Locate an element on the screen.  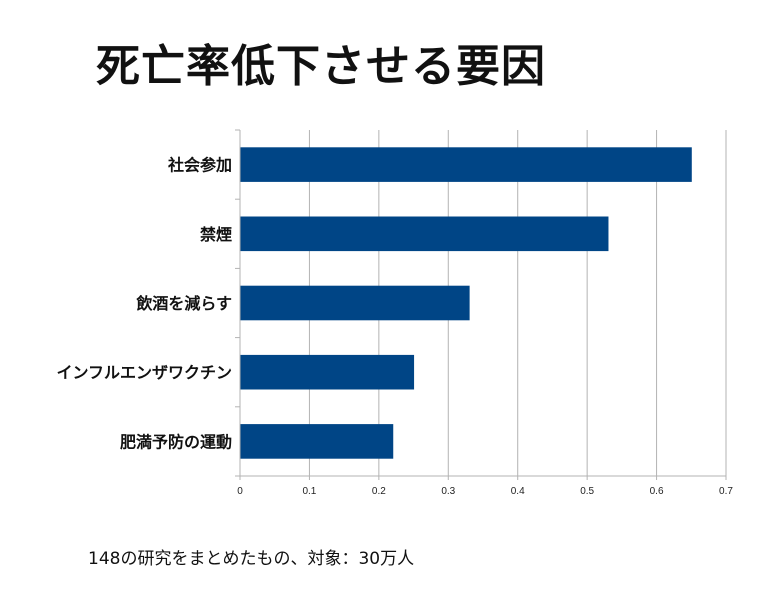
x-tick-label: 0.3 is located at coordinates (448, 491).